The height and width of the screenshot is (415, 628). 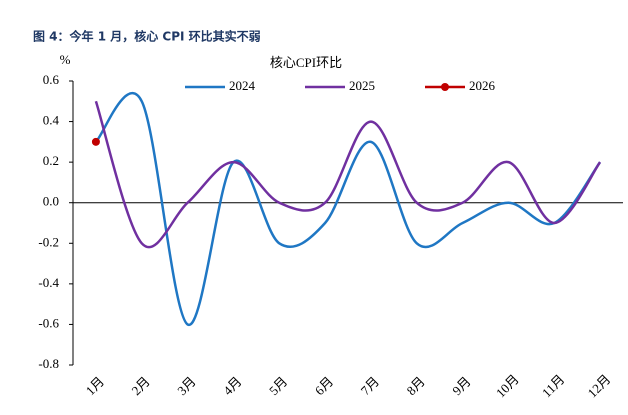 I want to click on x-tick-label: 2月, so click(x=140, y=386).